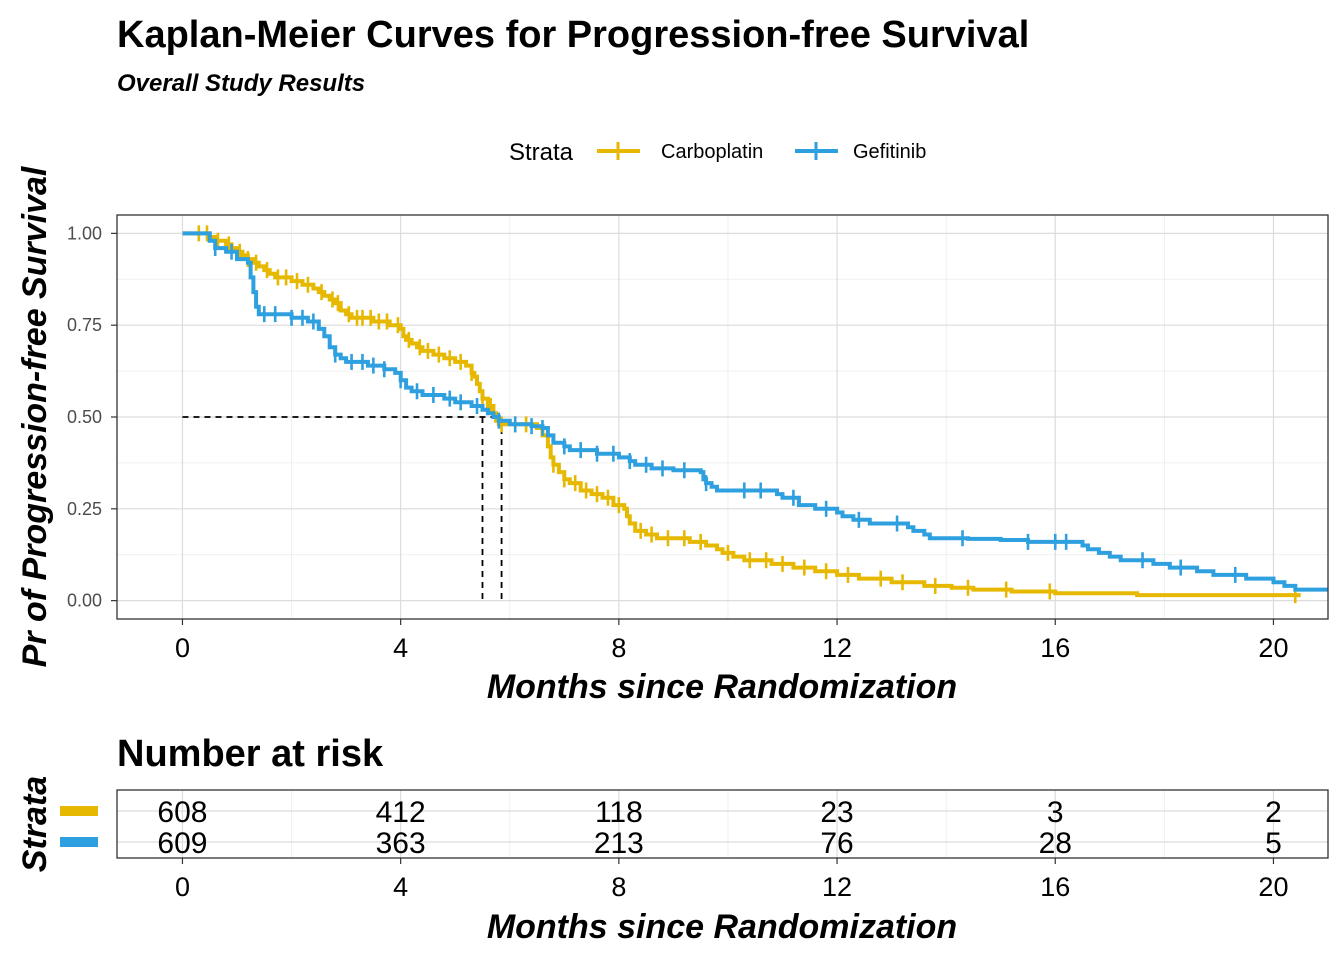  What do you see at coordinates (1273, 843) in the screenshot?
I see `risk-value-gefitinib: 5` at bounding box center [1273, 843].